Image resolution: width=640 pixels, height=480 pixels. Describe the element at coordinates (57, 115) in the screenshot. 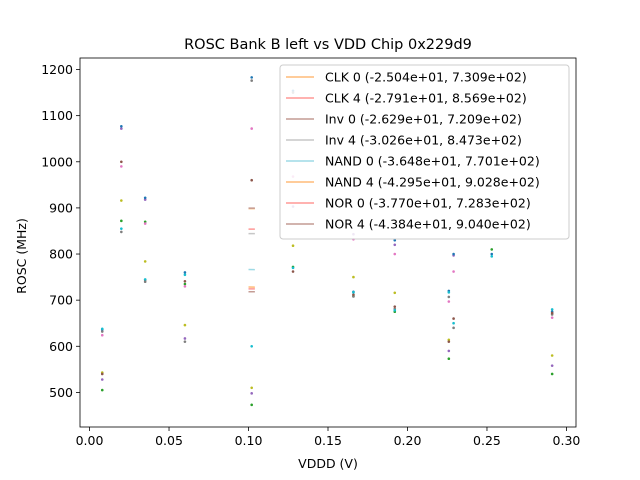

I see `y-tick-label: 1100` at that location.